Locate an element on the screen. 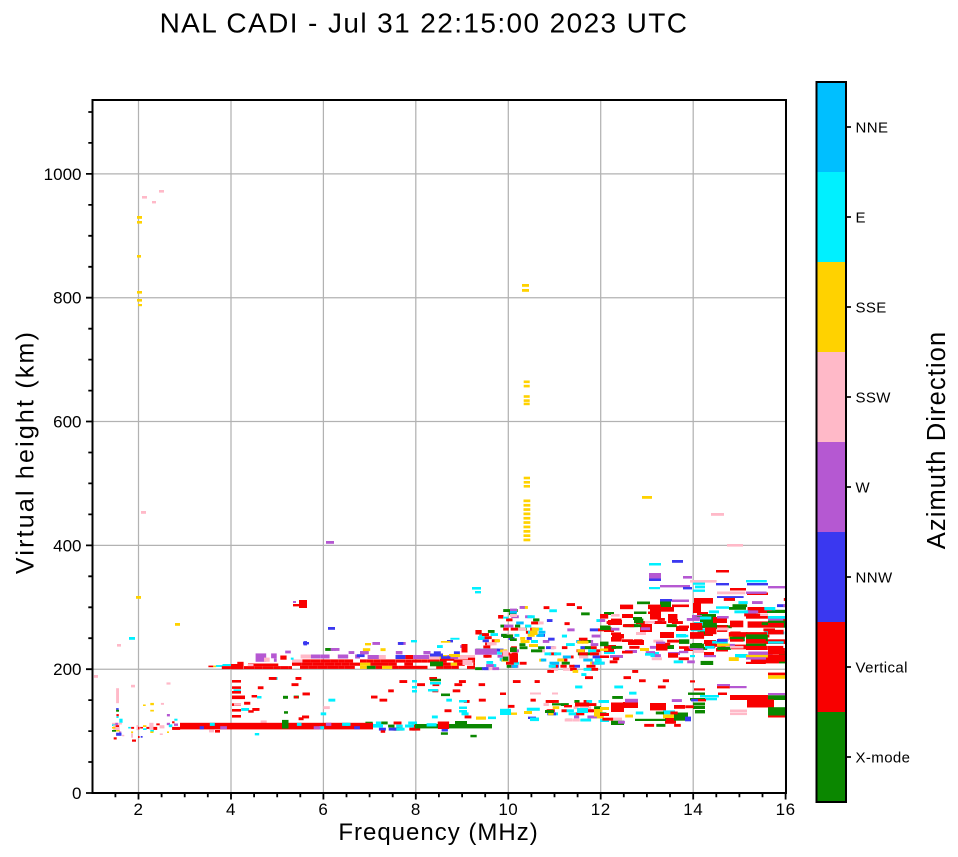  svg-text: W is located at coordinates (863, 487).